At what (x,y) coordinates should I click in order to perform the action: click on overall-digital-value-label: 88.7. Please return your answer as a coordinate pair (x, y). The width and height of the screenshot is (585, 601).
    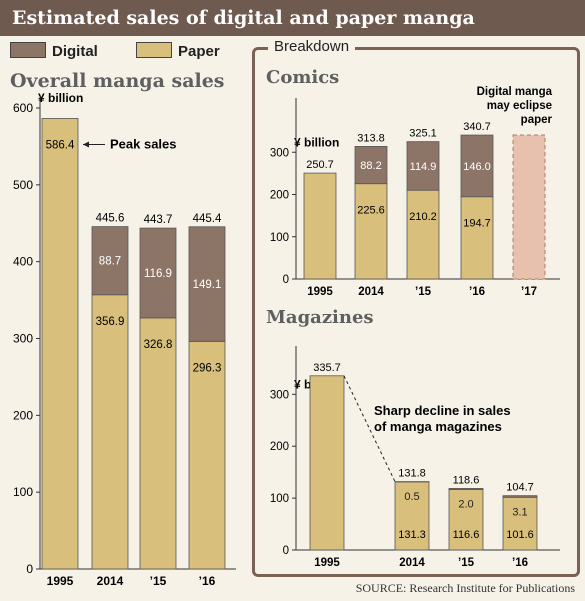
    Looking at the image, I should click on (110, 262).